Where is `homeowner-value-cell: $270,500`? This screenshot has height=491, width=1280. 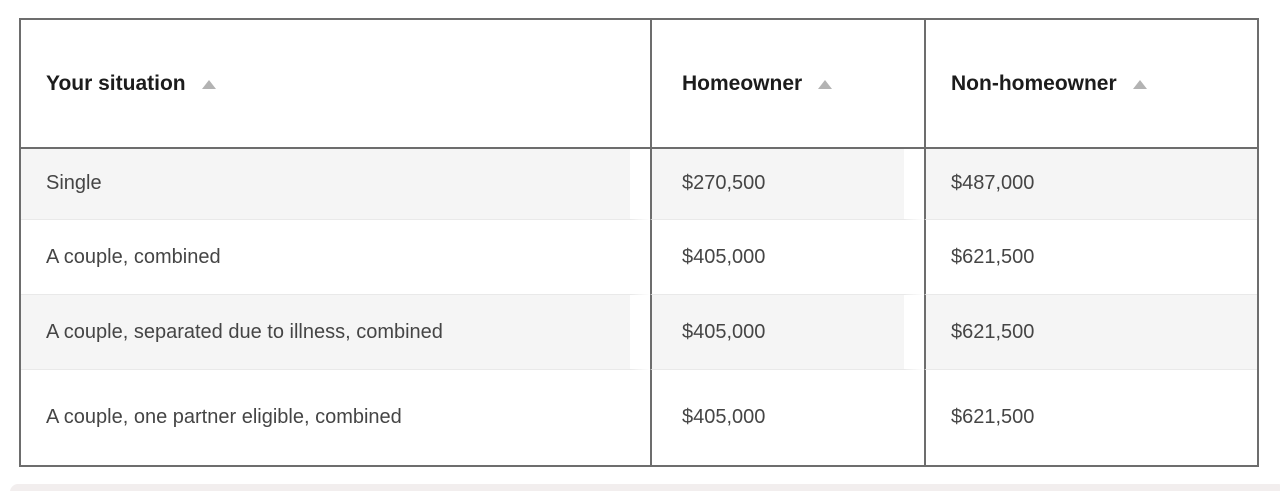 homeowner-value-cell: $270,500 is located at coordinates (787, 183).